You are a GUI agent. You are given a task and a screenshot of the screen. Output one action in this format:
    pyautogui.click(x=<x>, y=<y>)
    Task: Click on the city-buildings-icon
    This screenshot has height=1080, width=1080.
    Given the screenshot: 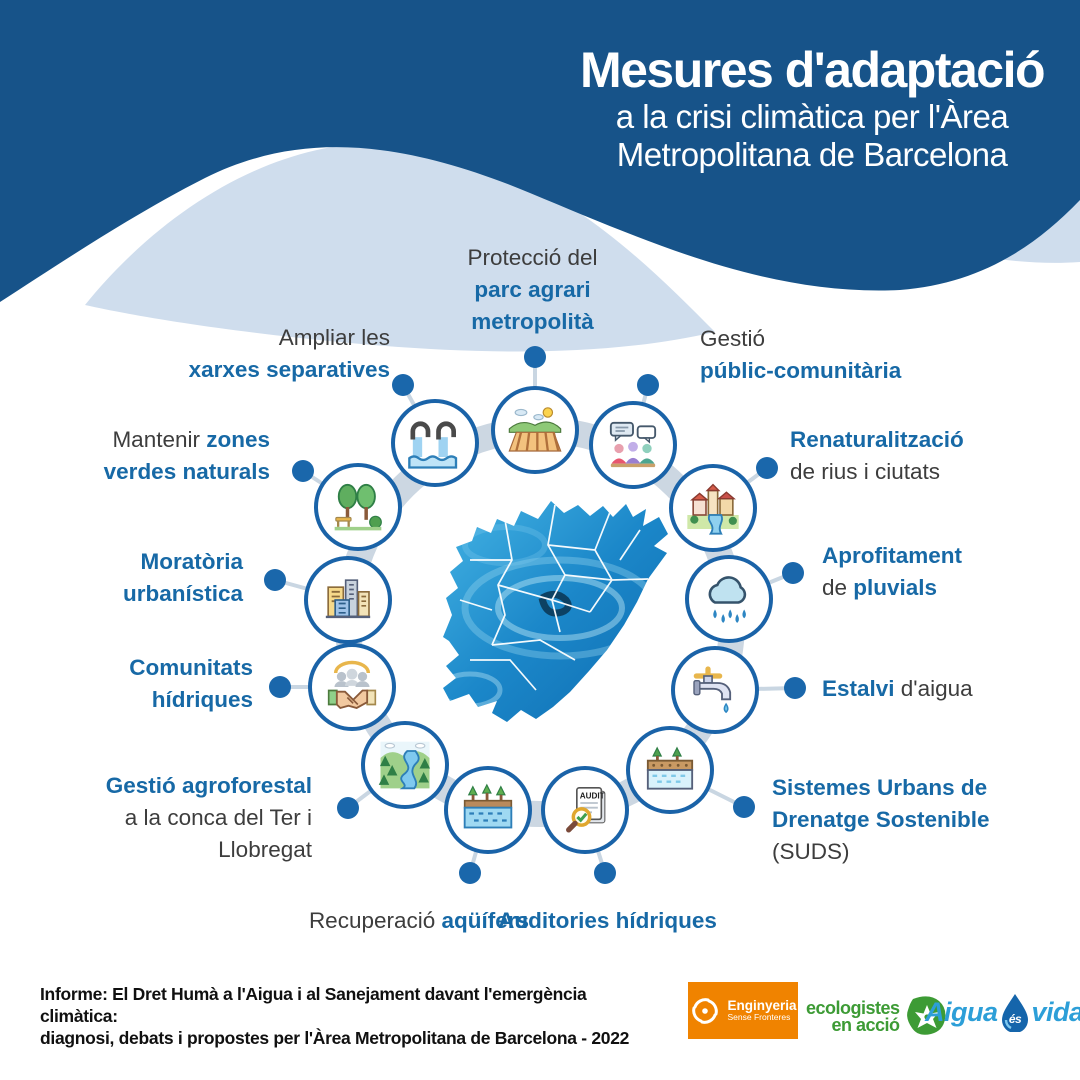 What is the action you would take?
    pyautogui.click(x=348, y=600)
    